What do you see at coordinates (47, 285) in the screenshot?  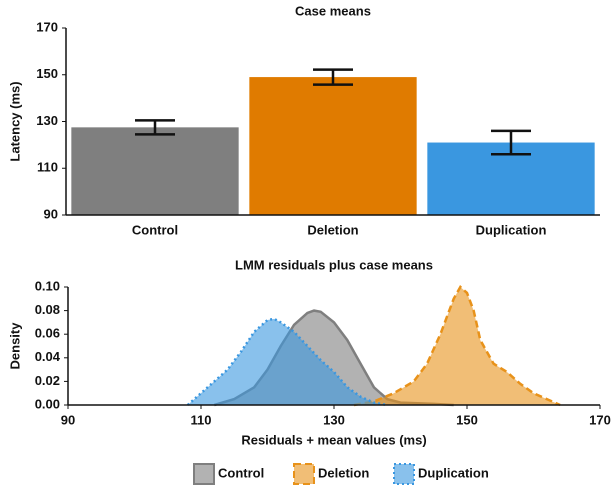 I see `y-tick-label: 0.10` at bounding box center [47, 285].